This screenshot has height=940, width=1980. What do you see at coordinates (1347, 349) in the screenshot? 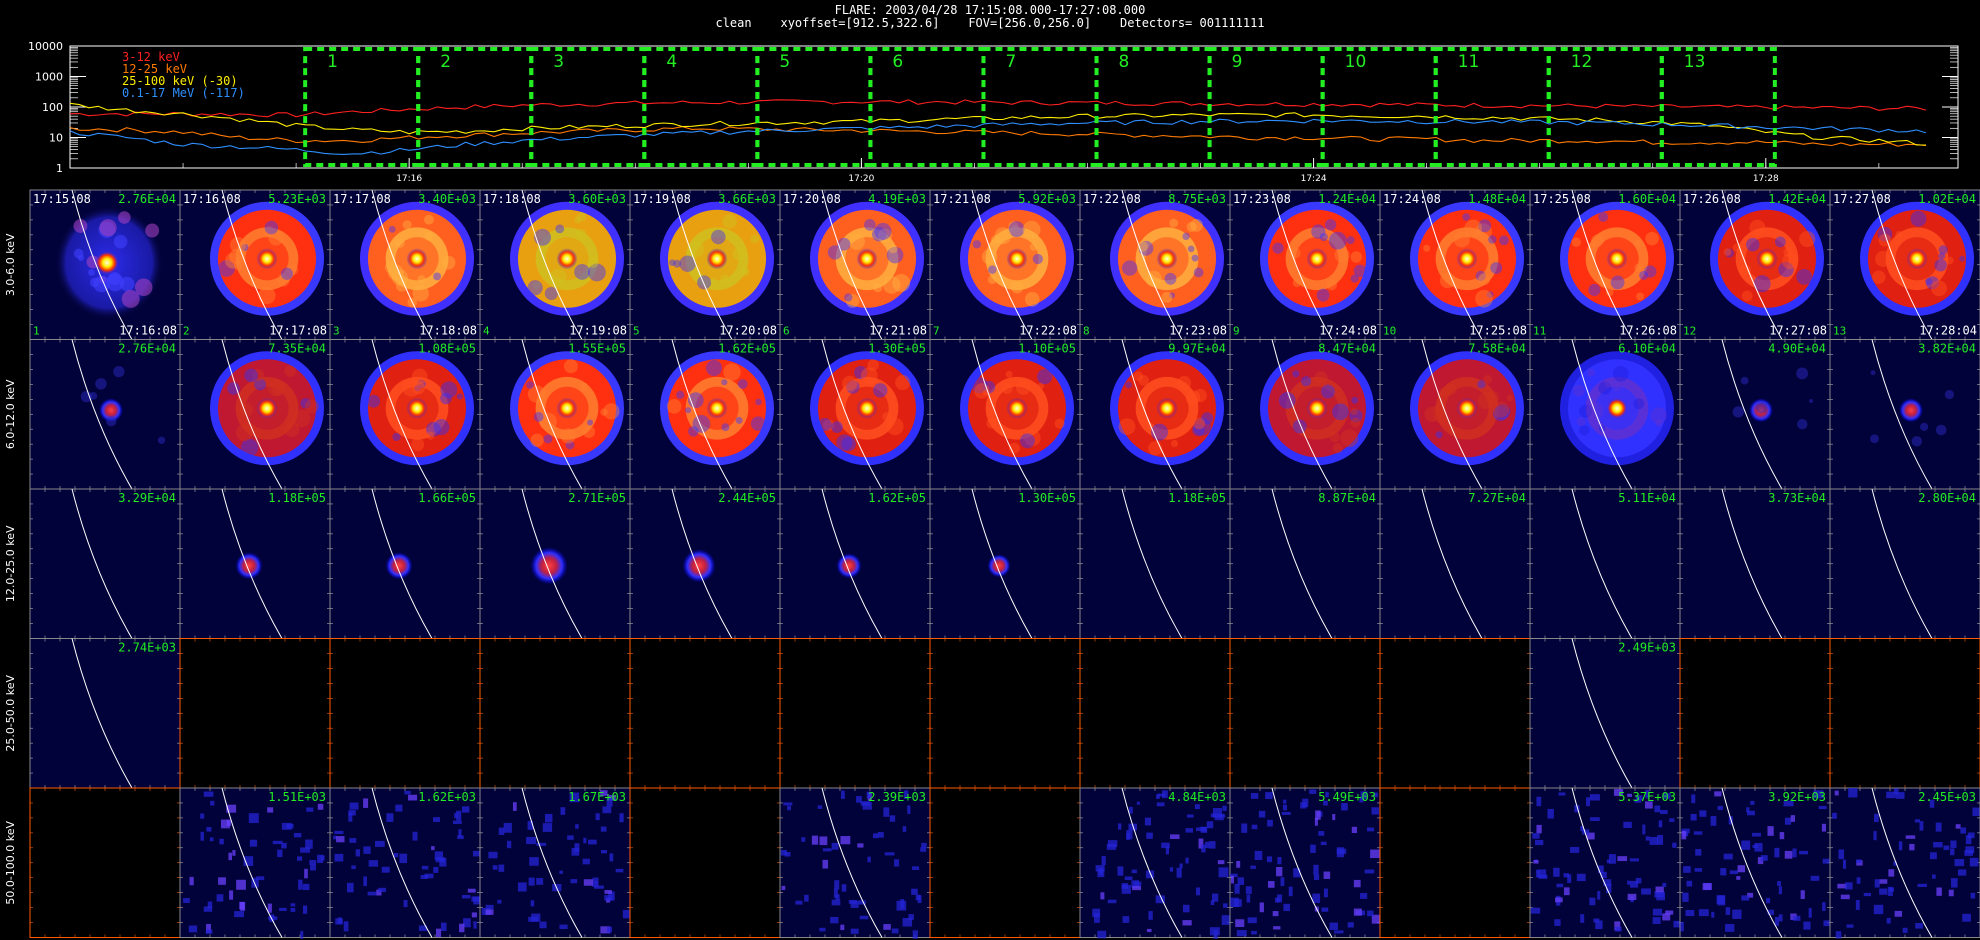
I see `peak-value: 8.47E+04` at bounding box center [1347, 349].